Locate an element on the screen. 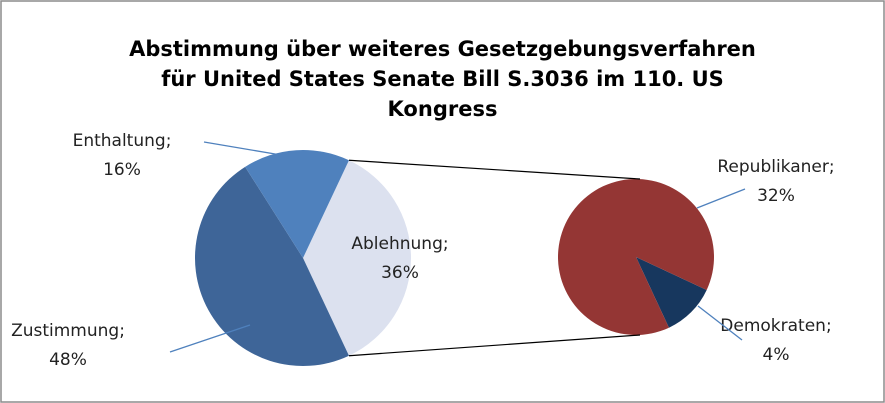  data-label-value: 16% is located at coordinates (122, 170).